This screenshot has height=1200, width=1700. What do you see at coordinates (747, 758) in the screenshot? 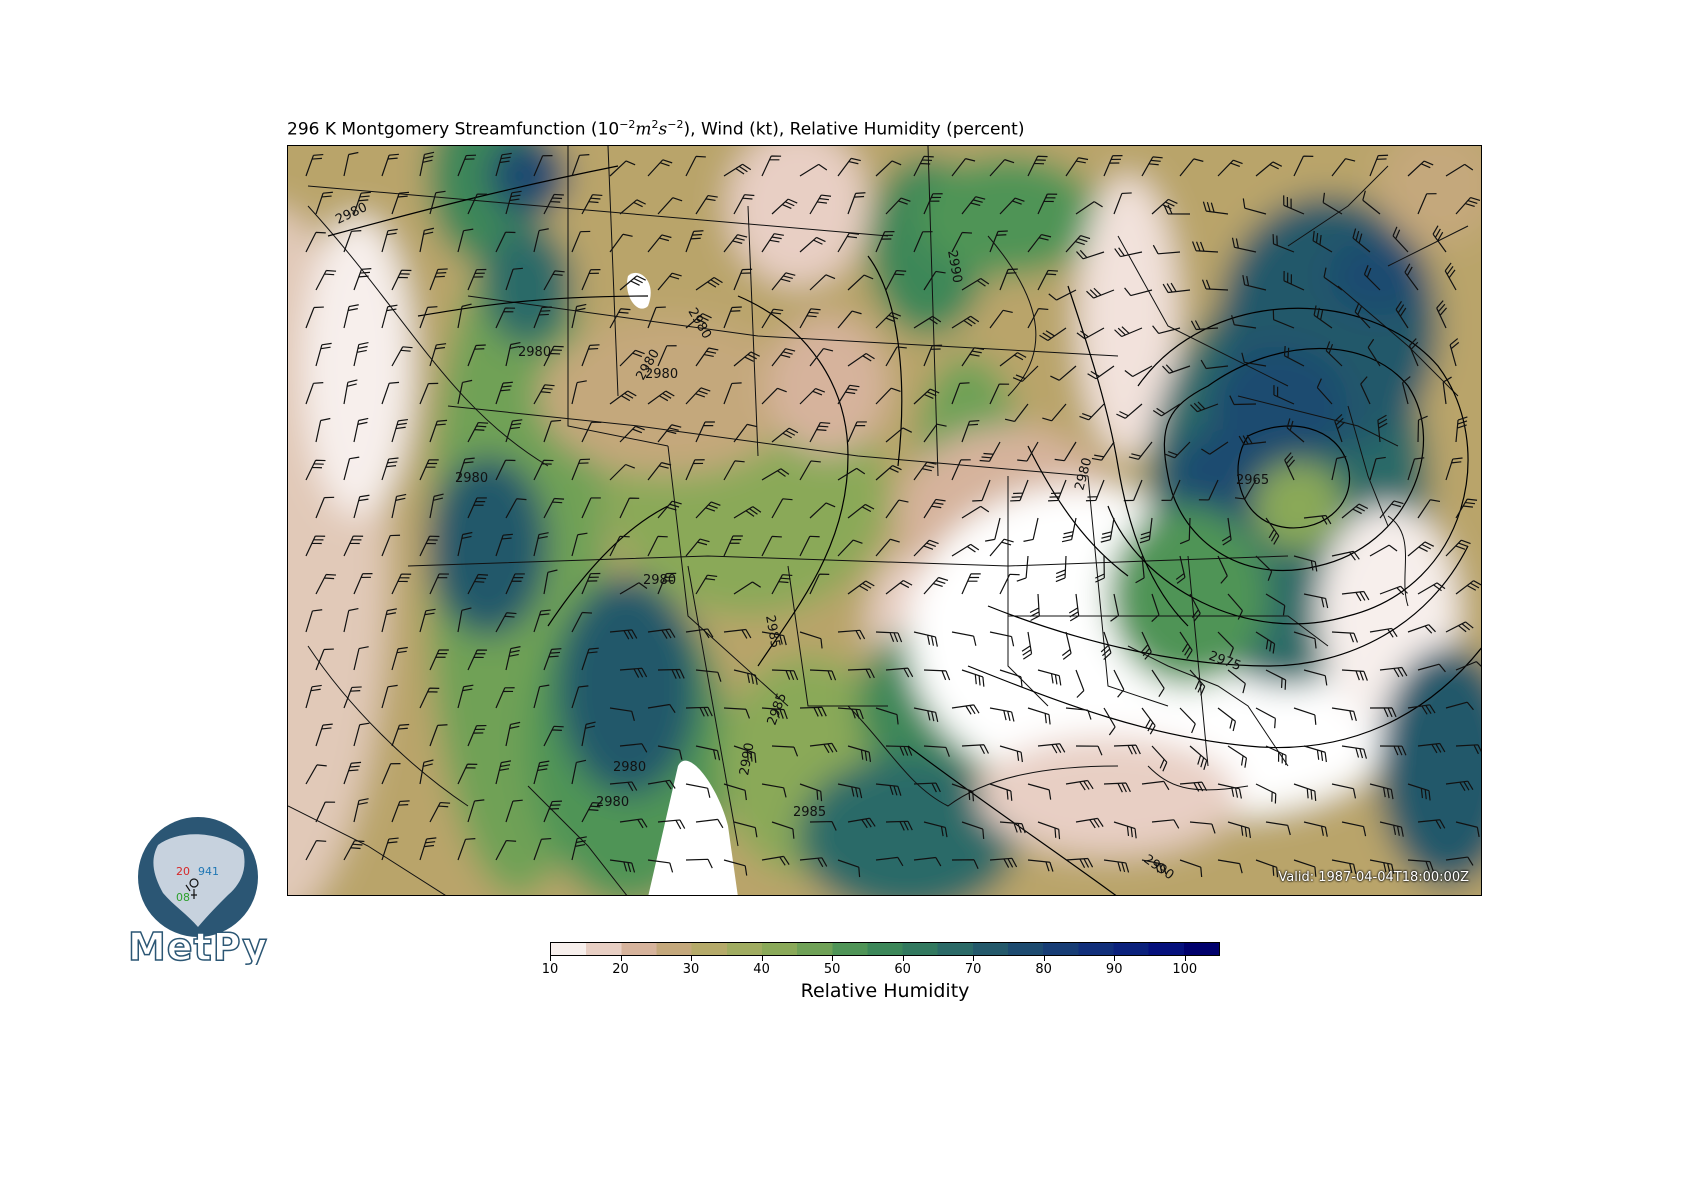
I see `contour-label: 2990` at bounding box center [747, 758].